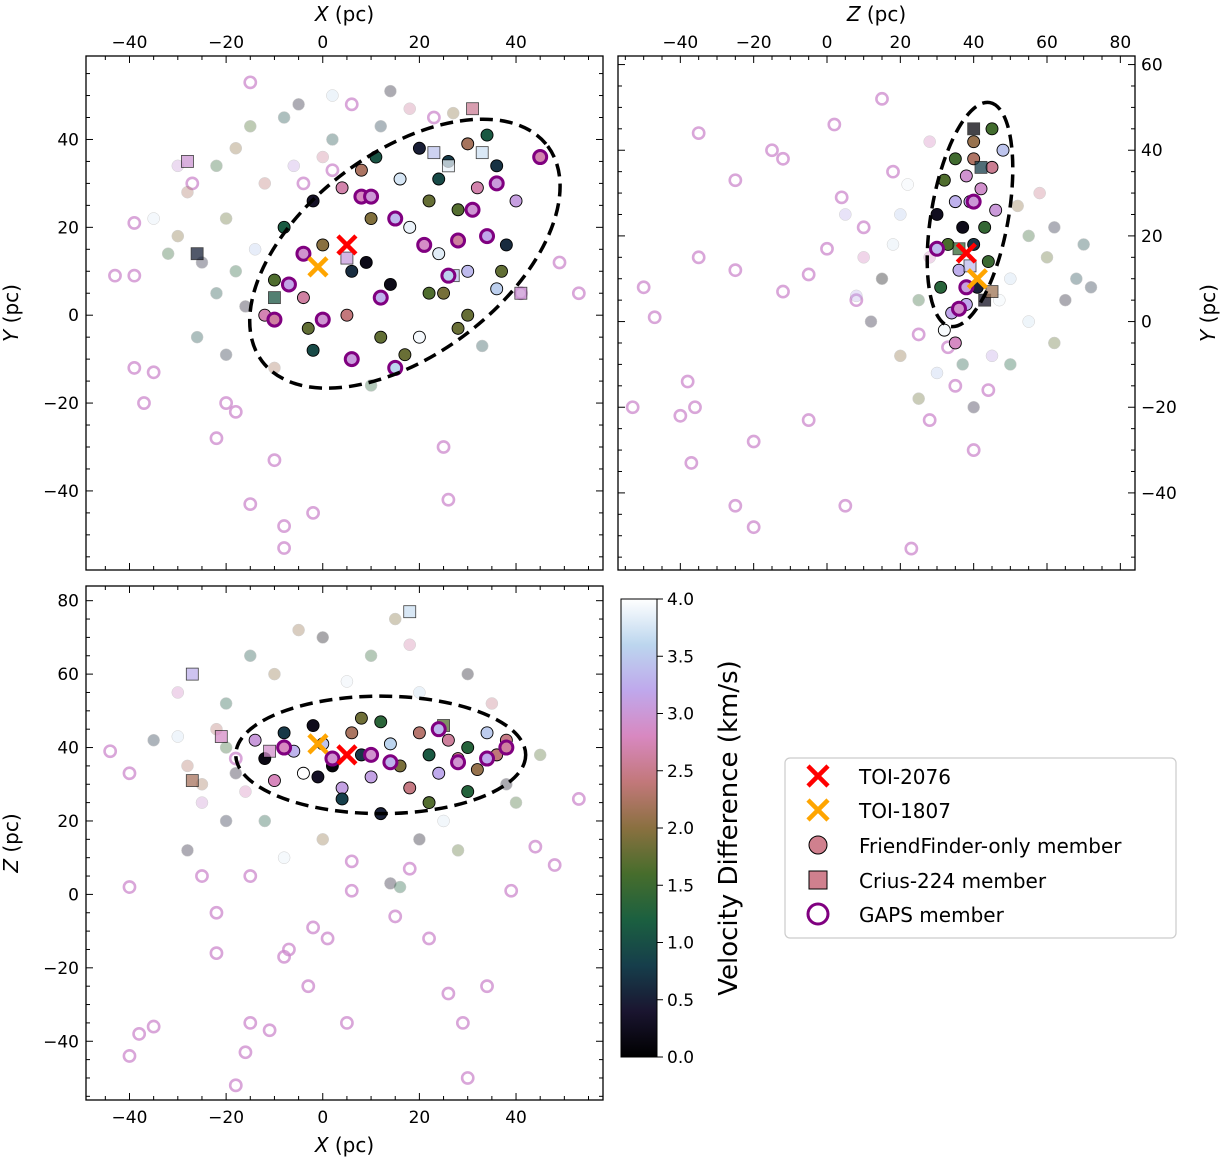 The height and width of the screenshot is (1164, 1220). What do you see at coordinates (11, 843) in the screenshot?
I see `y-axis-label: Z (pc)` at bounding box center [11, 843].